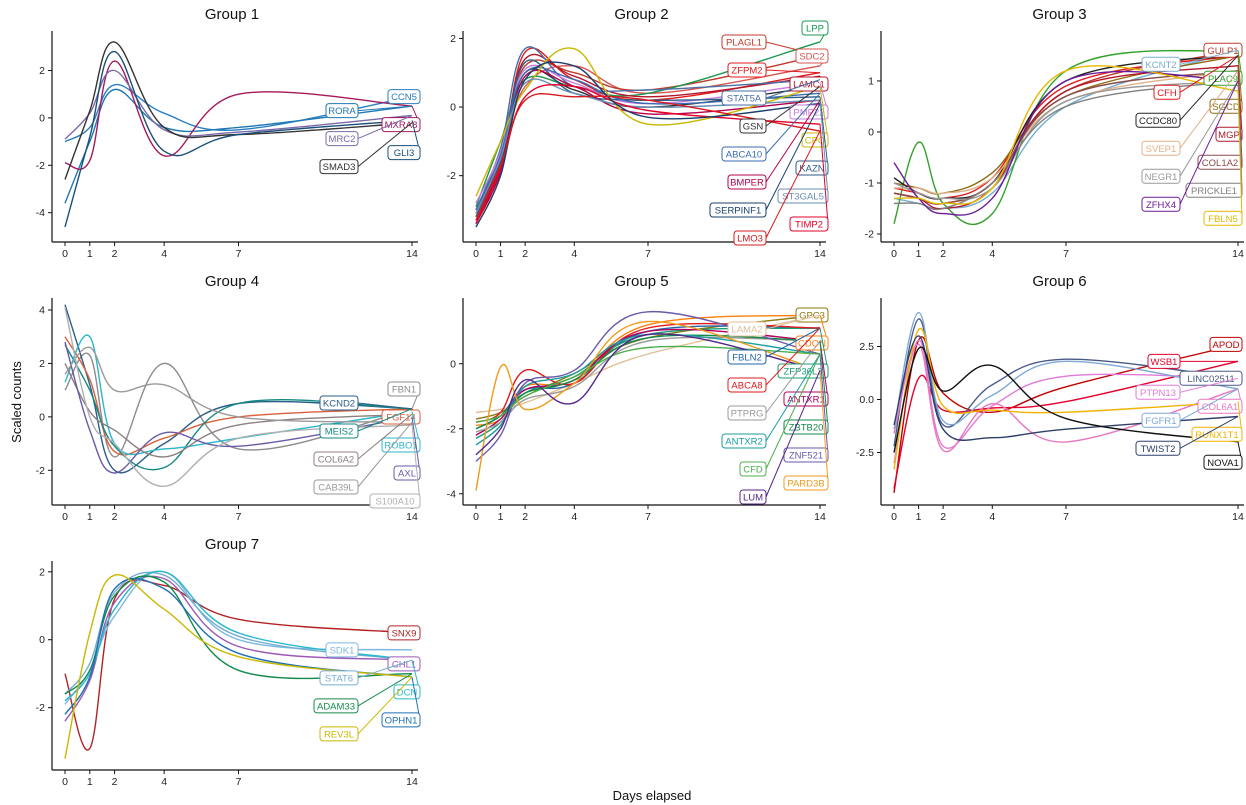 This screenshot has width=1246, height=805. Describe the element at coordinates (806, 428) in the screenshot. I see `series-label: ZBTB20` at that location.